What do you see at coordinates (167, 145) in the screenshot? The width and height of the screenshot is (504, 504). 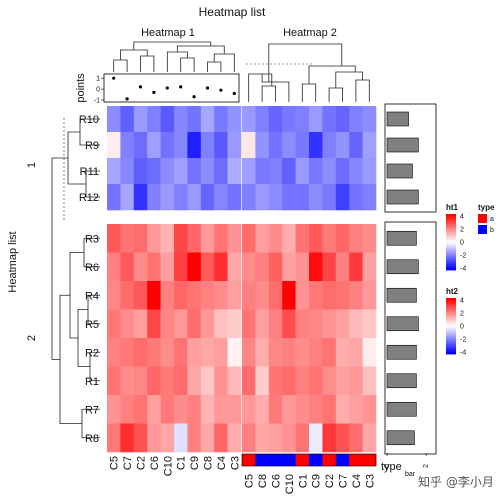 I see `ht1-cell-R9-C10` at bounding box center [167, 145].